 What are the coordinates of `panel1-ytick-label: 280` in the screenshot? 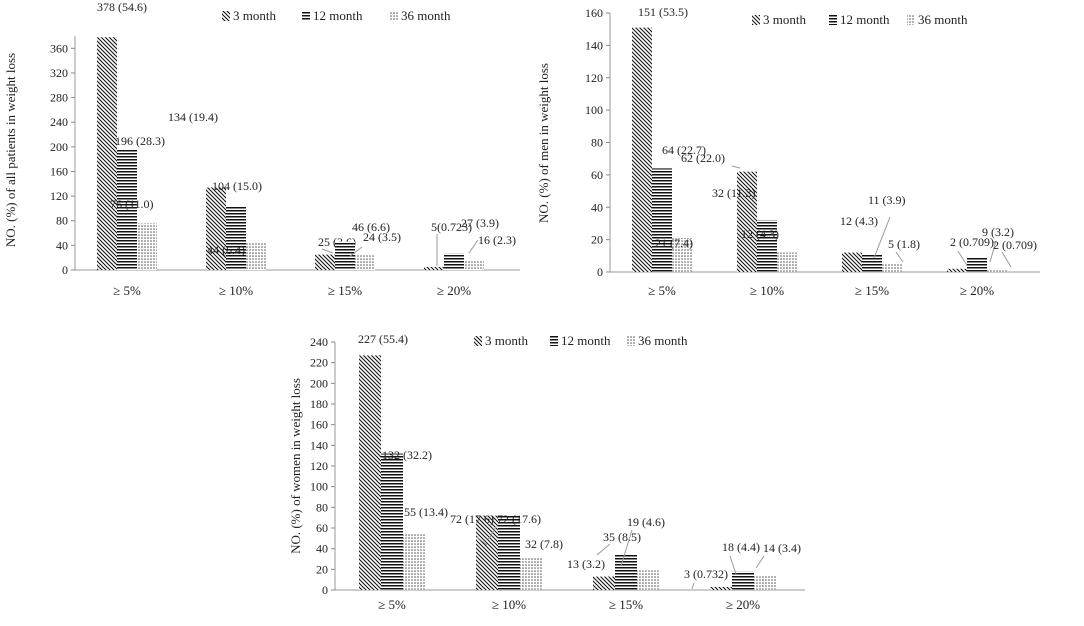 It's located at (59, 98).